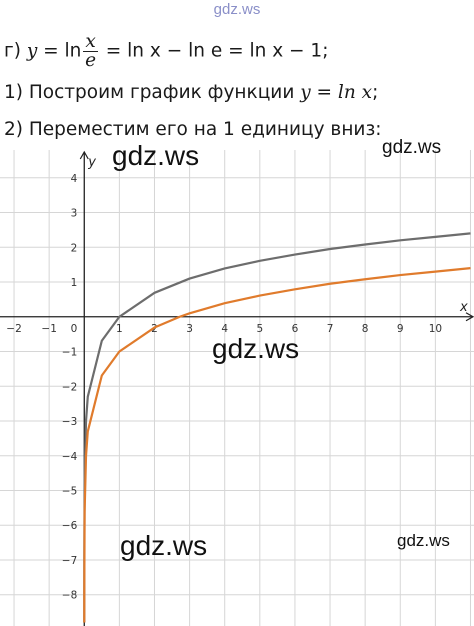 The width and height of the screenshot is (474, 626). Describe the element at coordinates (84, 155) in the screenshot. I see `y-axis-arrow` at that location.